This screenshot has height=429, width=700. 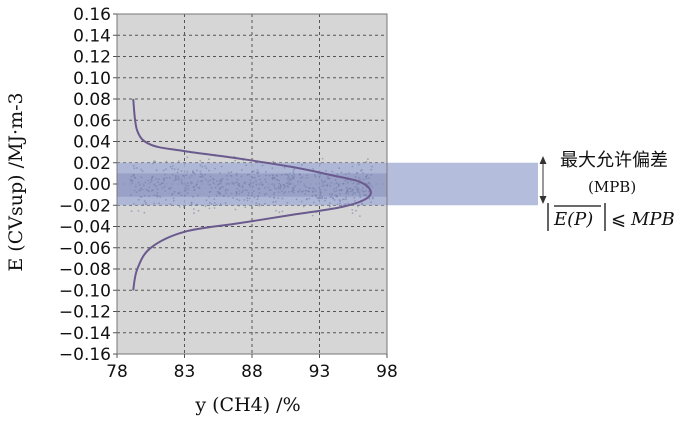 I want to click on x-tick-label: 93, so click(x=320, y=372).